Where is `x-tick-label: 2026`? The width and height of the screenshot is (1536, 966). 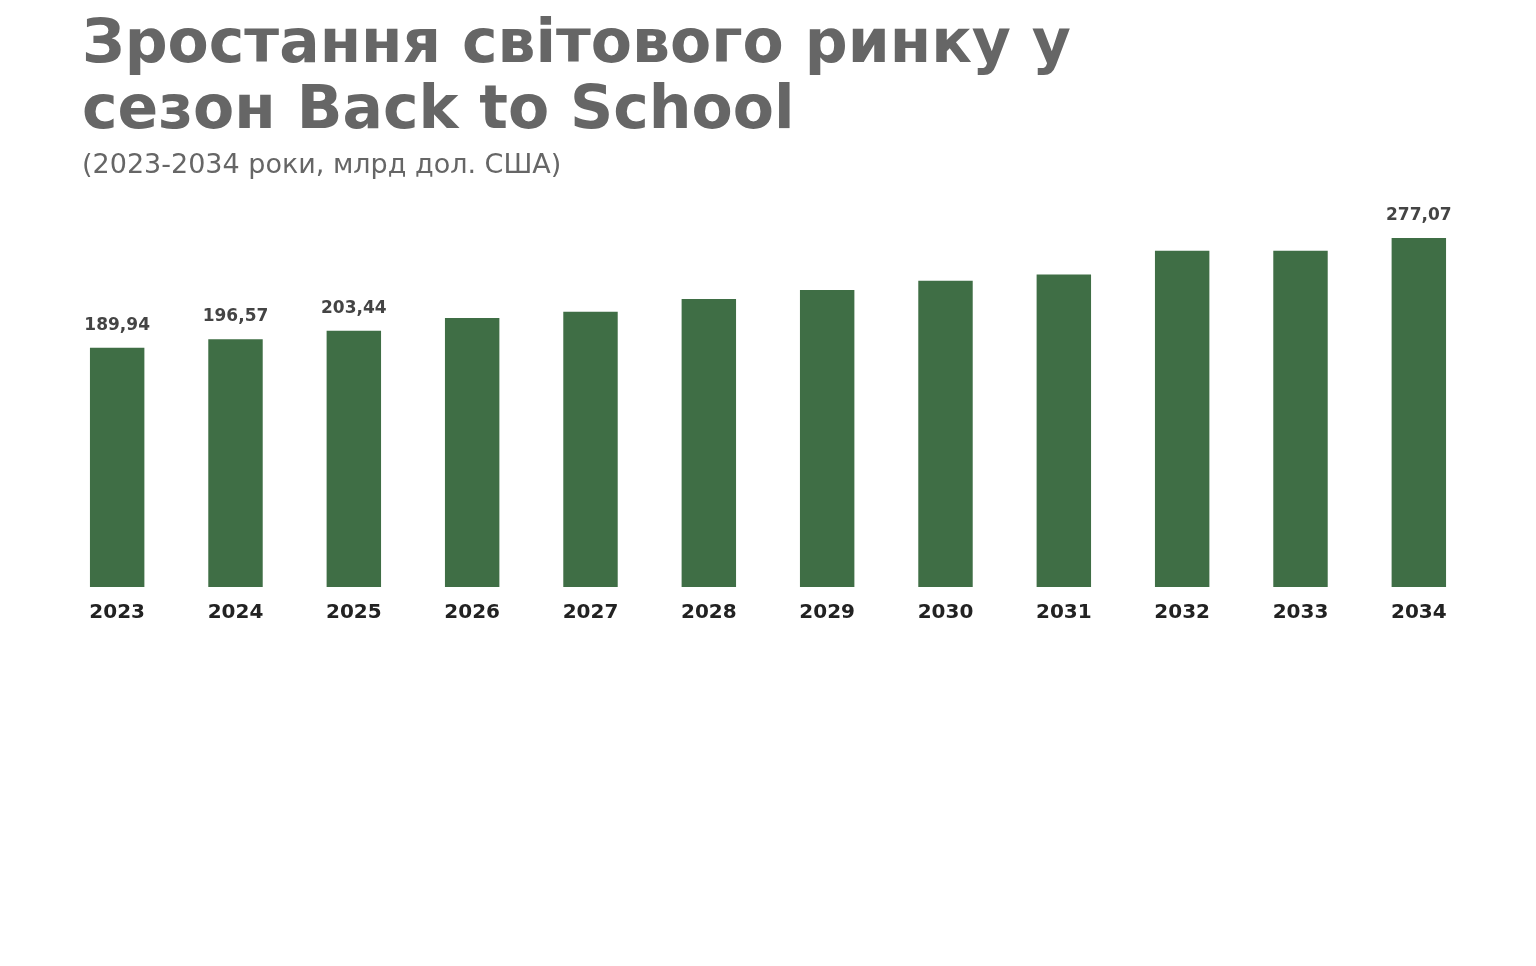
x-tick-label: 2026 is located at coordinates (472, 611).